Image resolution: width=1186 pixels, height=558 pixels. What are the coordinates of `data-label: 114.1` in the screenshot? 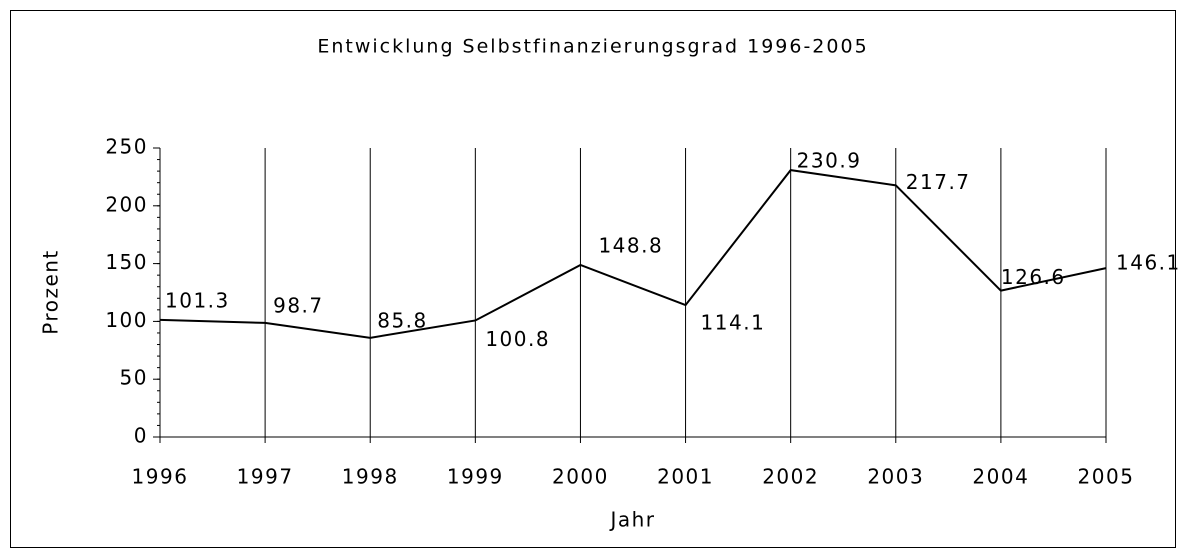 It's located at (733, 323).